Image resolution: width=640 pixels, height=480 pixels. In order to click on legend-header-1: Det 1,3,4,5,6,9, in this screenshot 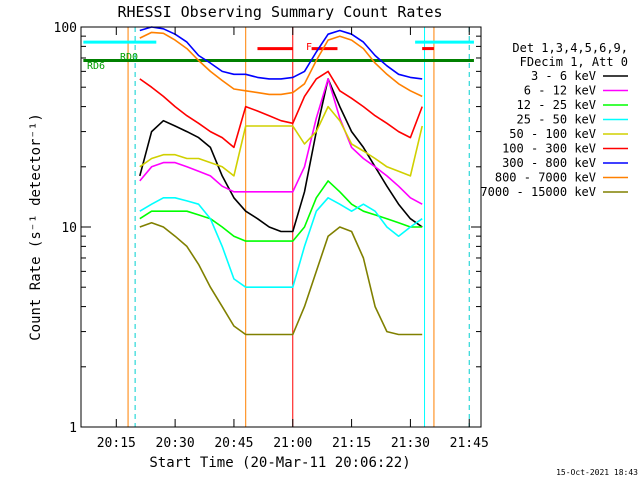, I will do `click(570, 48)`.